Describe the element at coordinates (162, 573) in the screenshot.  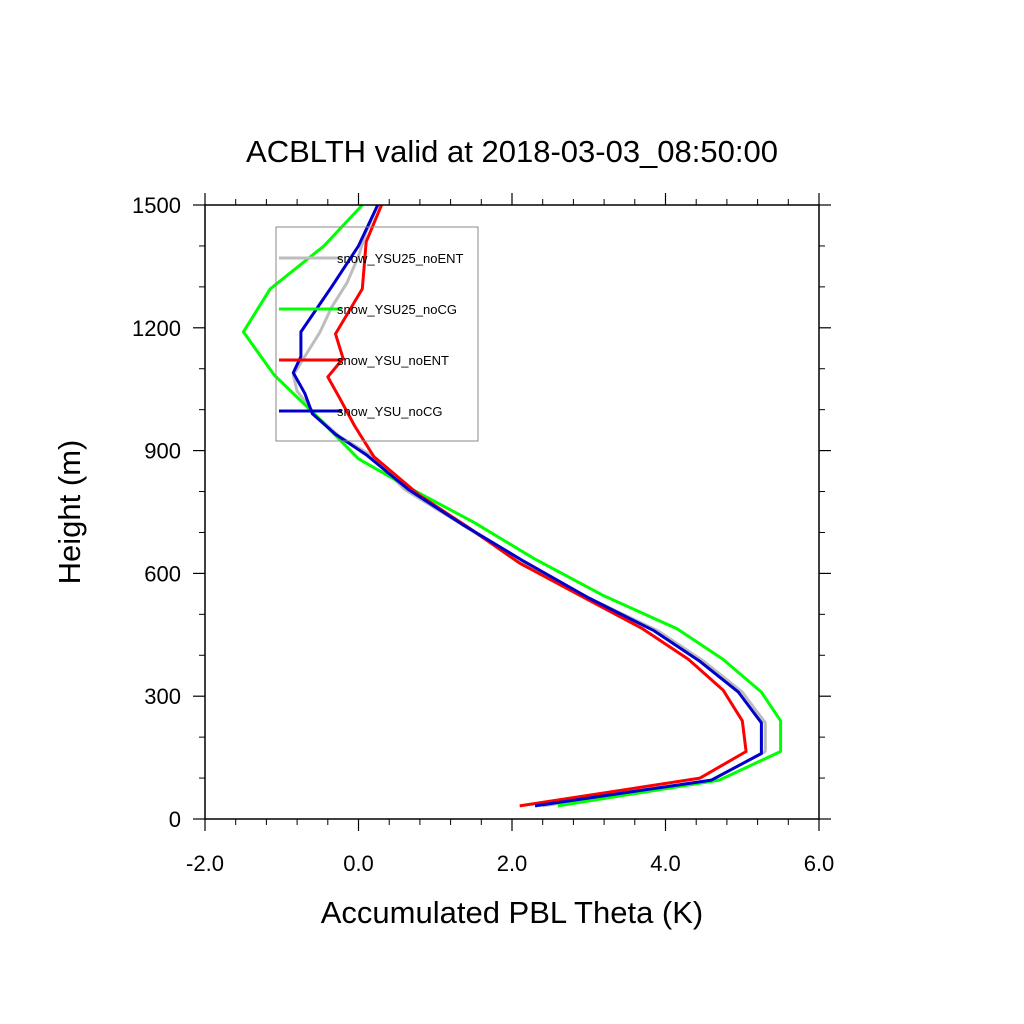
I see `y-tick-label: 600` at that location.